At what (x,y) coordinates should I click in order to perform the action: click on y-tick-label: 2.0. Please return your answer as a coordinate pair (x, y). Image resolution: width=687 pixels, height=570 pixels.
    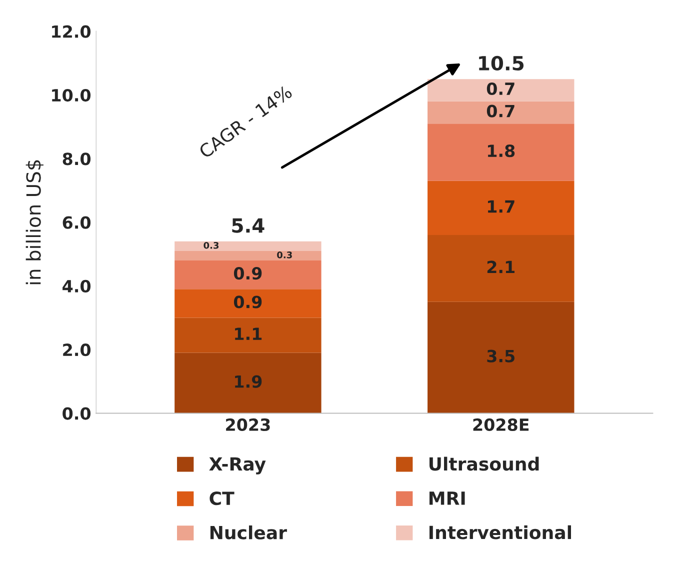
    Looking at the image, I should click on (77, 350).